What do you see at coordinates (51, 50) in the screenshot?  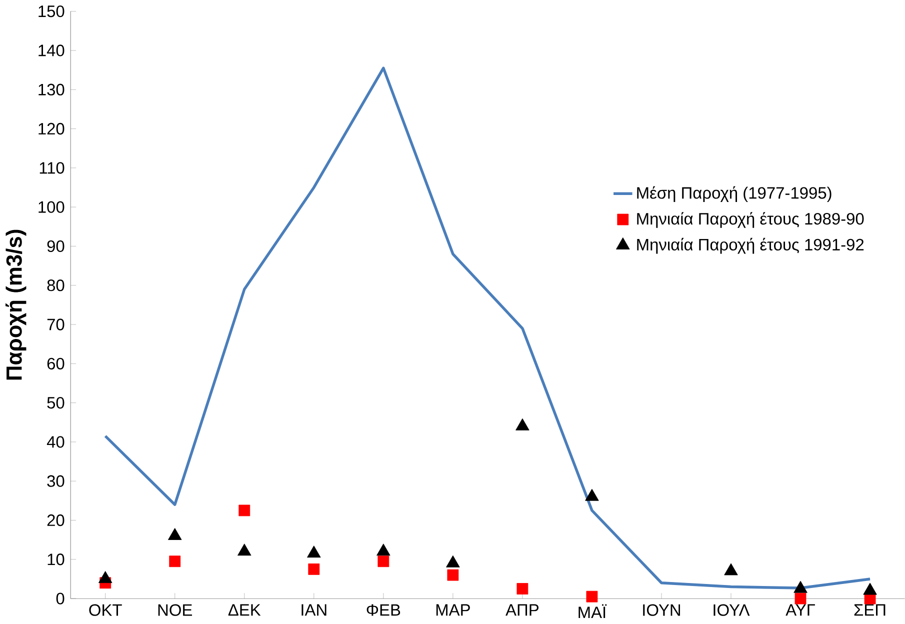 I see `y-tick-label: 140` at bounding box center [51, 50].